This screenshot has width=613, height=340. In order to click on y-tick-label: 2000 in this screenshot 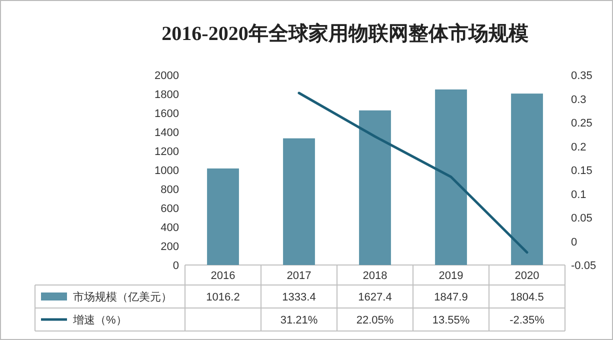, I will do `click(166, 76)`.